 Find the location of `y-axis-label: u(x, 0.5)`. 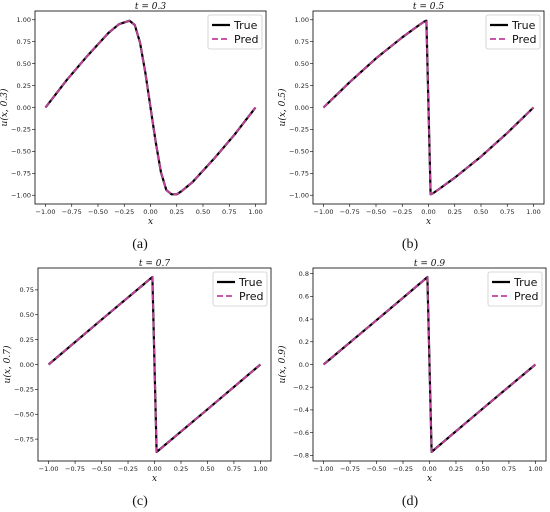

y-axis-label: u(x, 0.5) is located at coordinates (282, 107).